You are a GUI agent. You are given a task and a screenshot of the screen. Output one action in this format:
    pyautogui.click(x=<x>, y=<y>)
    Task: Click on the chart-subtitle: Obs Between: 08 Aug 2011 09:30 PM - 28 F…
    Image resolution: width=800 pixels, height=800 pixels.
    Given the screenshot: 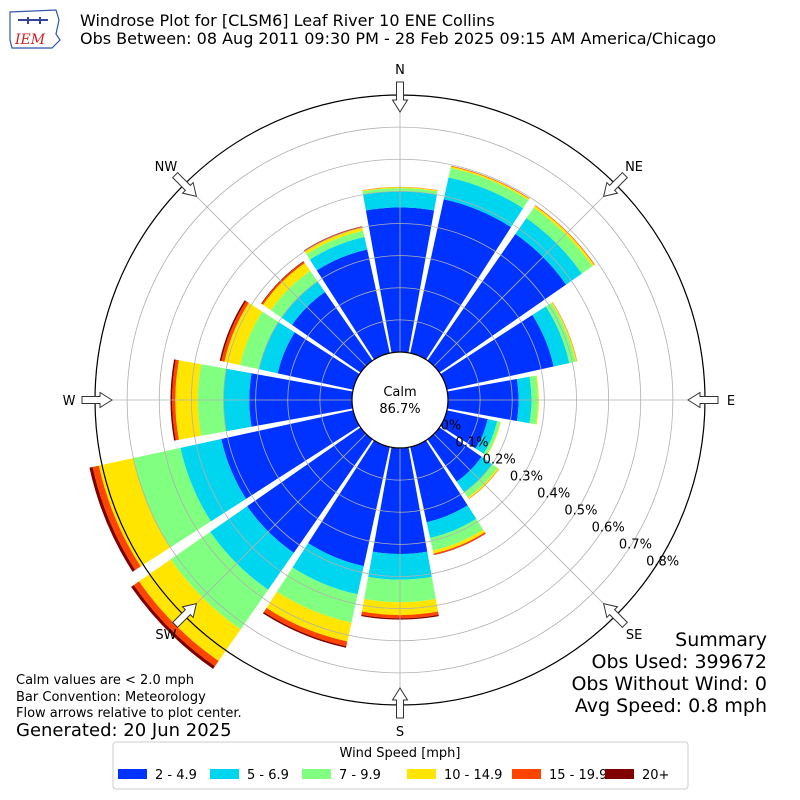 What is the action you would take?
    pyautogui.click(x=398, y=38)
    